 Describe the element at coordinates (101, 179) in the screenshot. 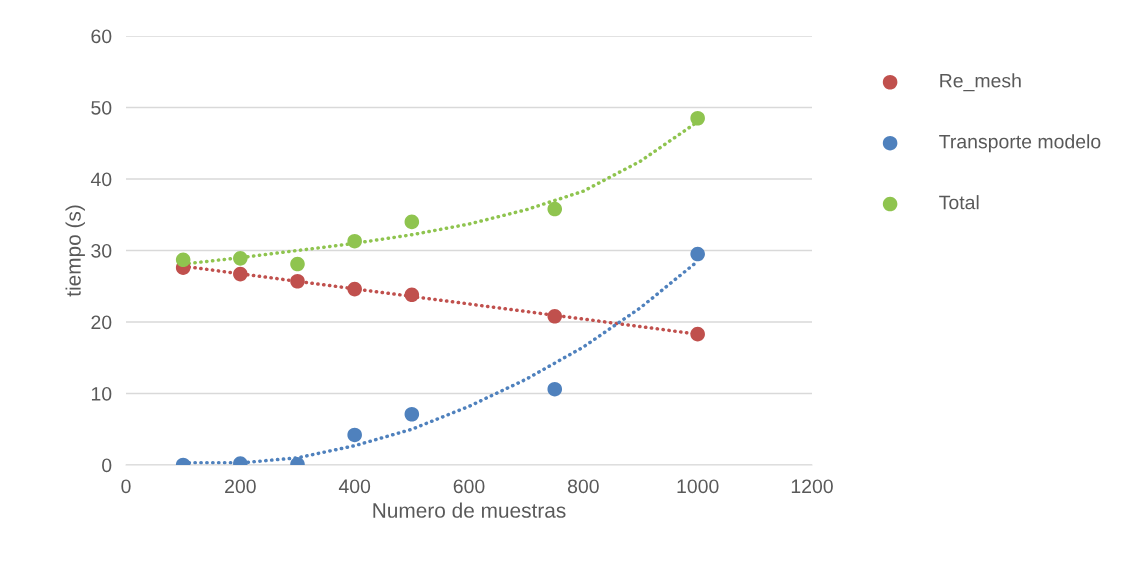

I see `y-tick-label: 40` at that location.